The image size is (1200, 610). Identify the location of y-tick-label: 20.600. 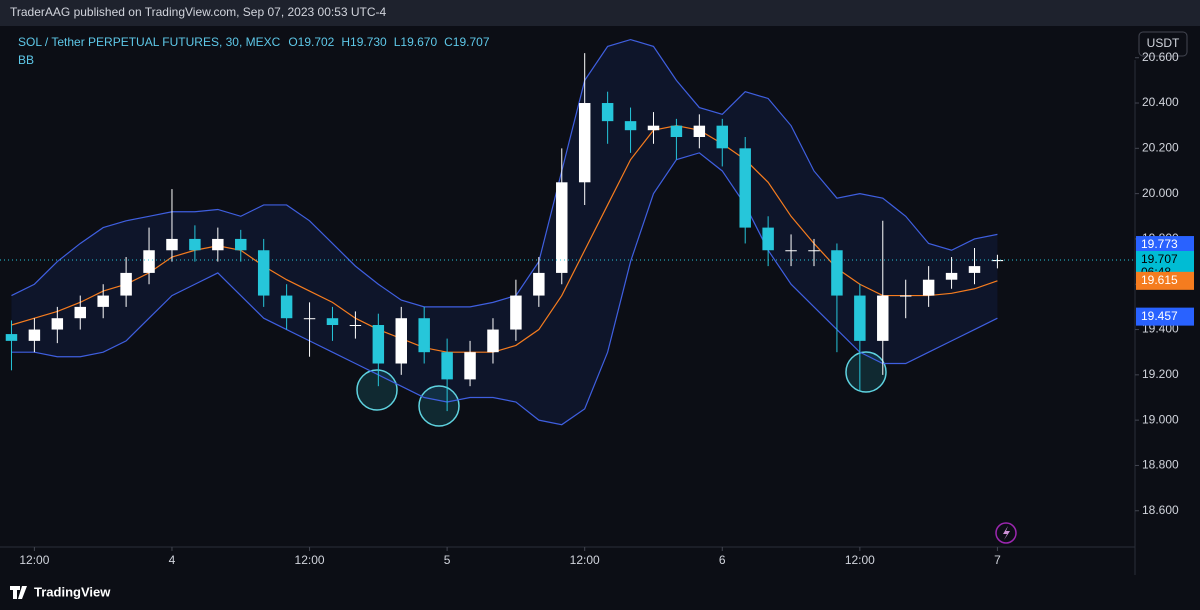
(1160, 57).